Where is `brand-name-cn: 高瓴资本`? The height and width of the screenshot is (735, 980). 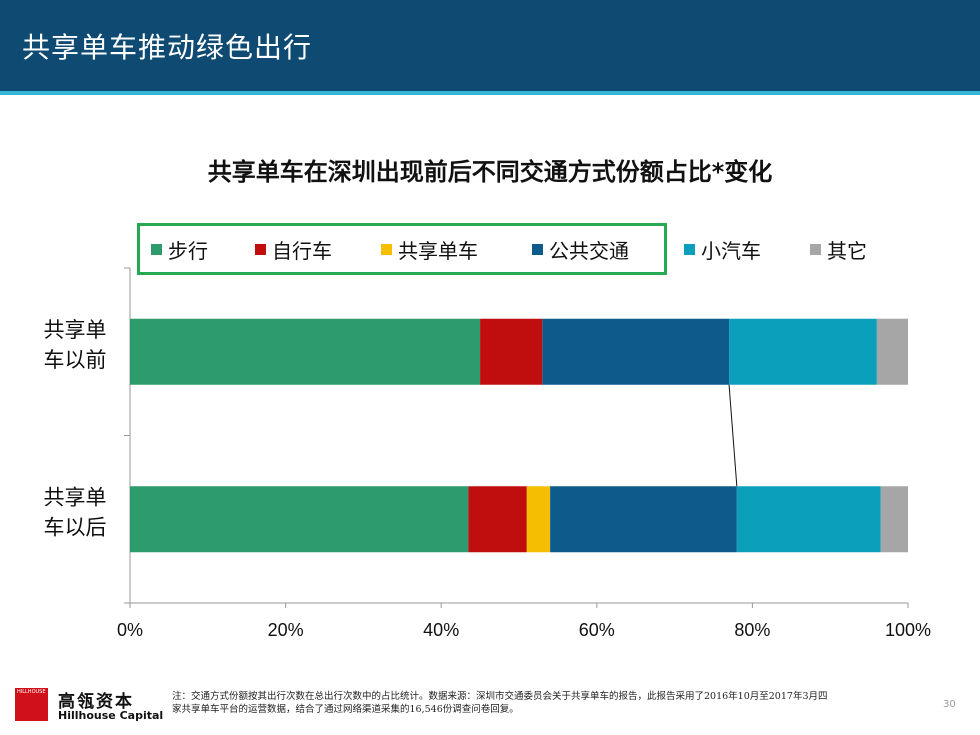 brand-name-cn: 高瓴资本 is located at coordinates (96, 702).